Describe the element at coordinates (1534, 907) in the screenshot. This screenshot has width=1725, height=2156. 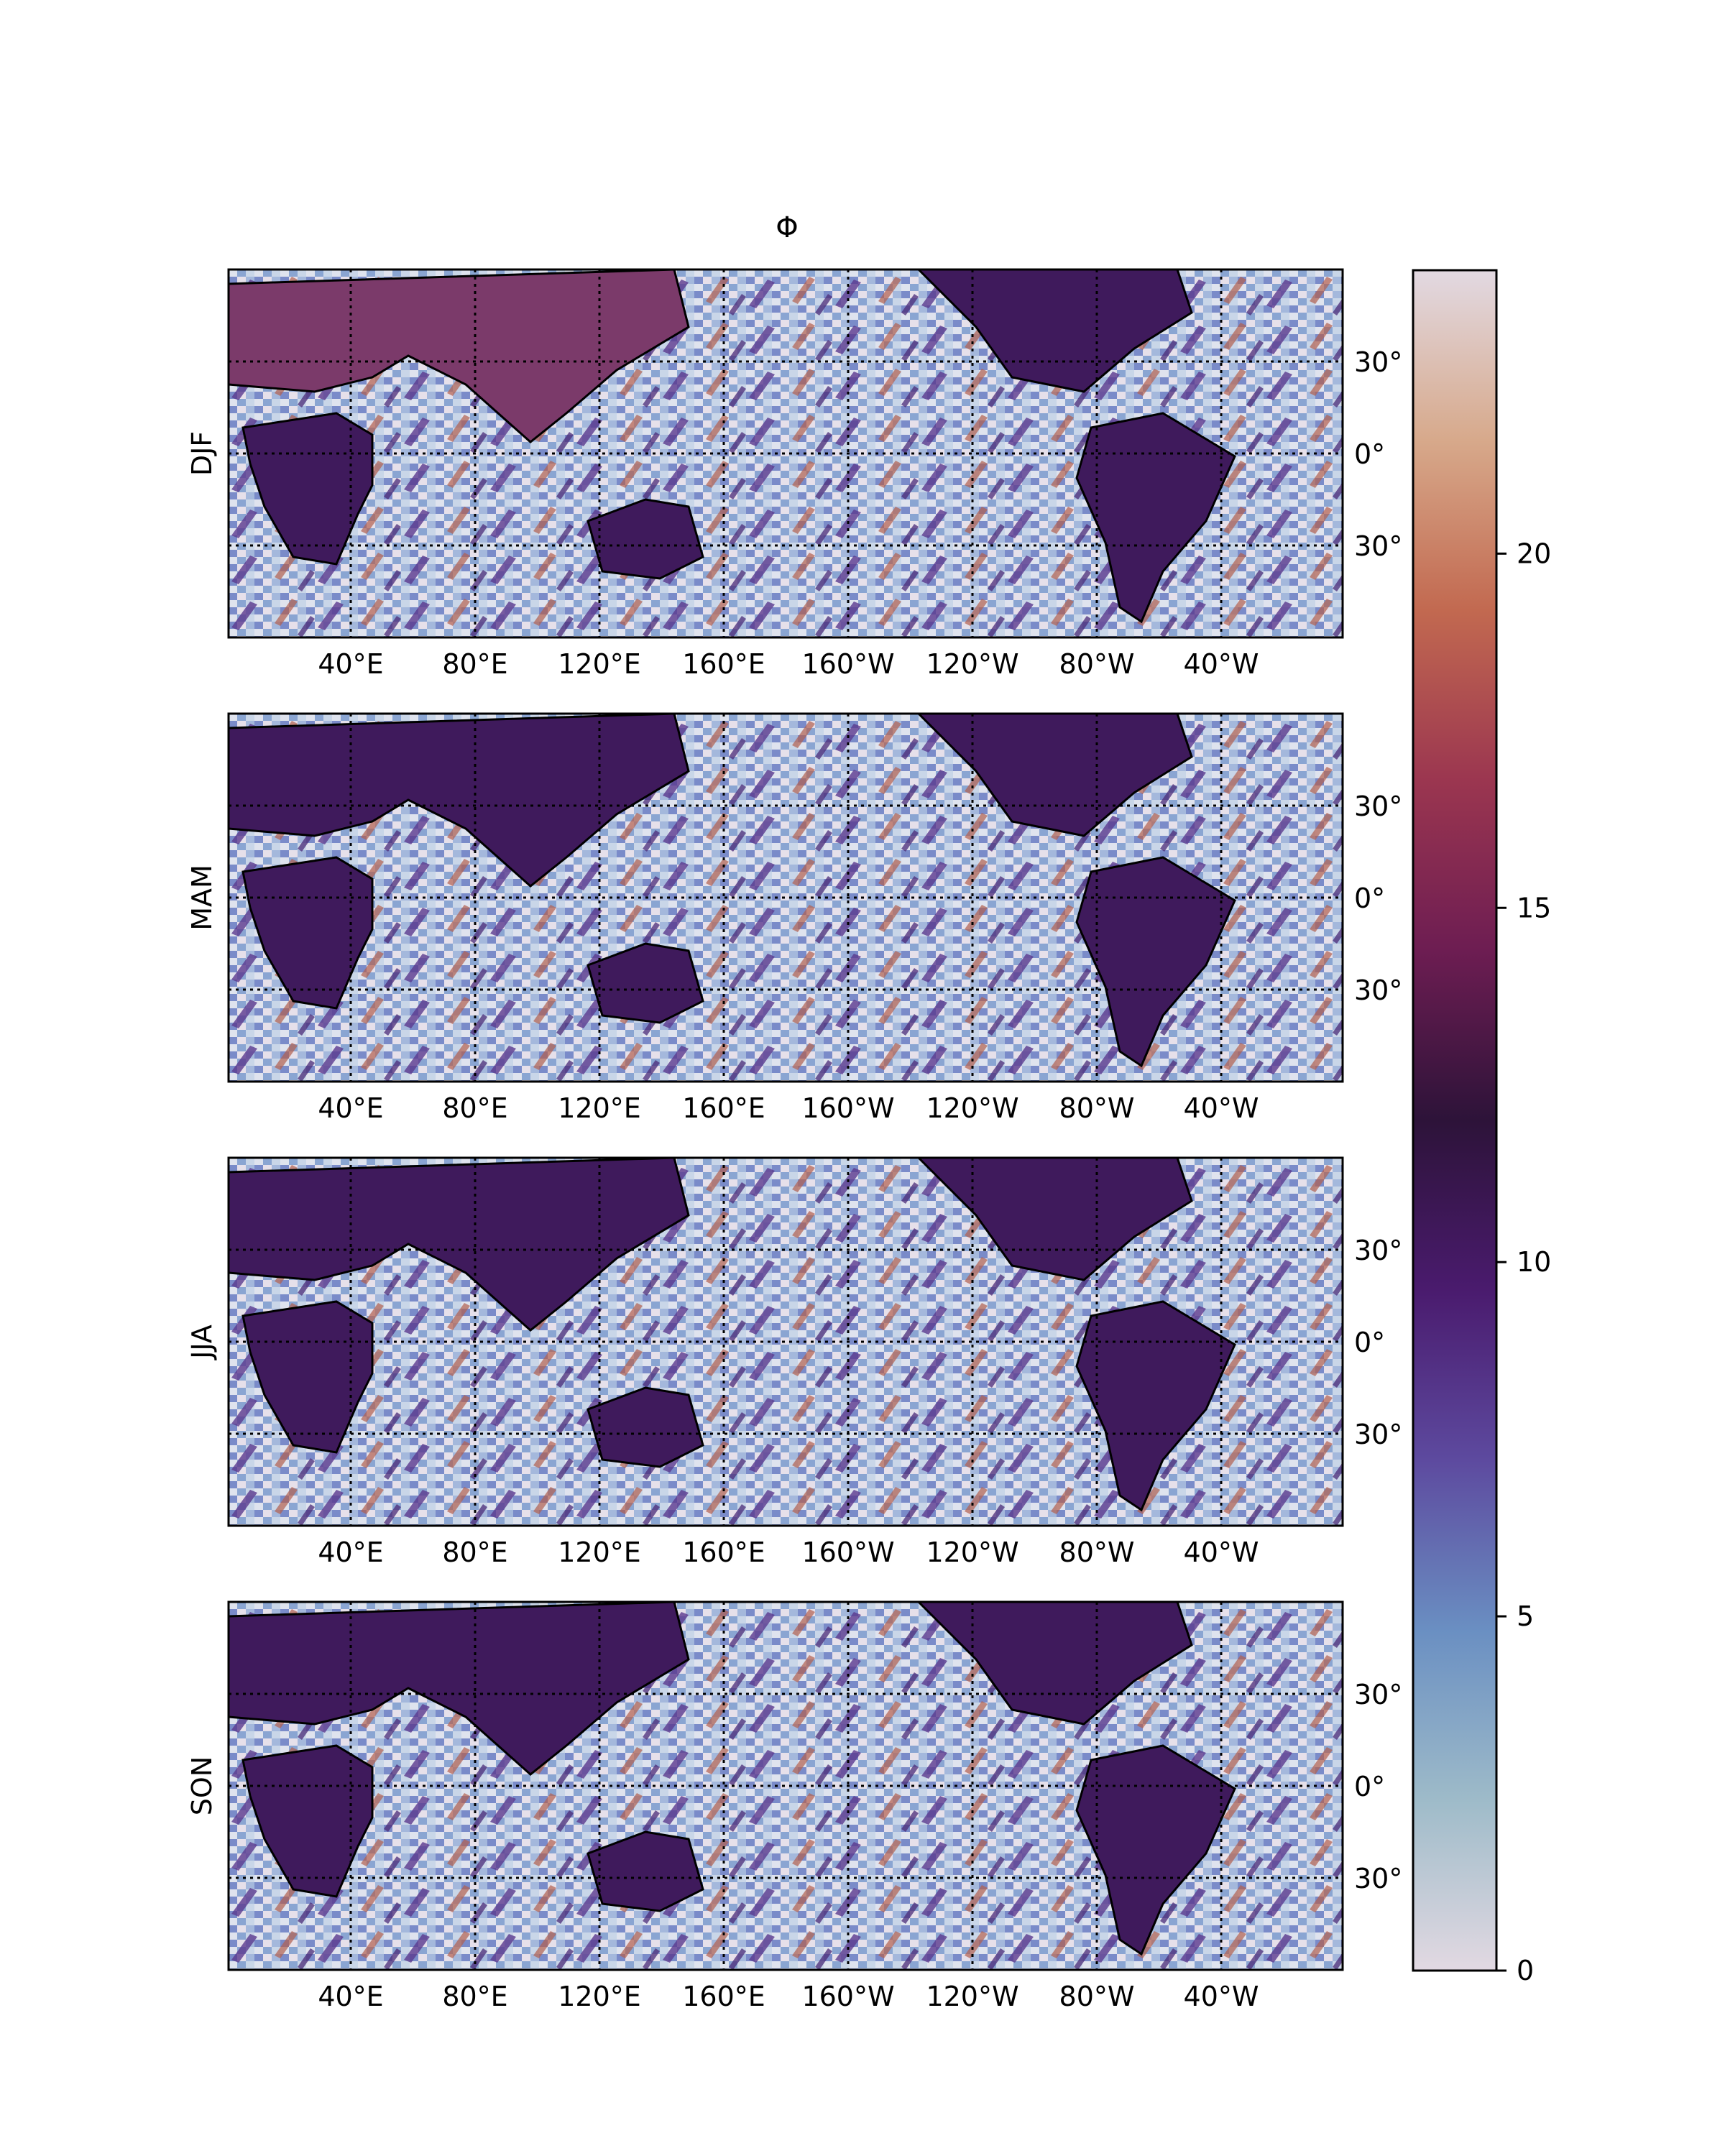
I see `colorbar-tick-label: 15` at that location.